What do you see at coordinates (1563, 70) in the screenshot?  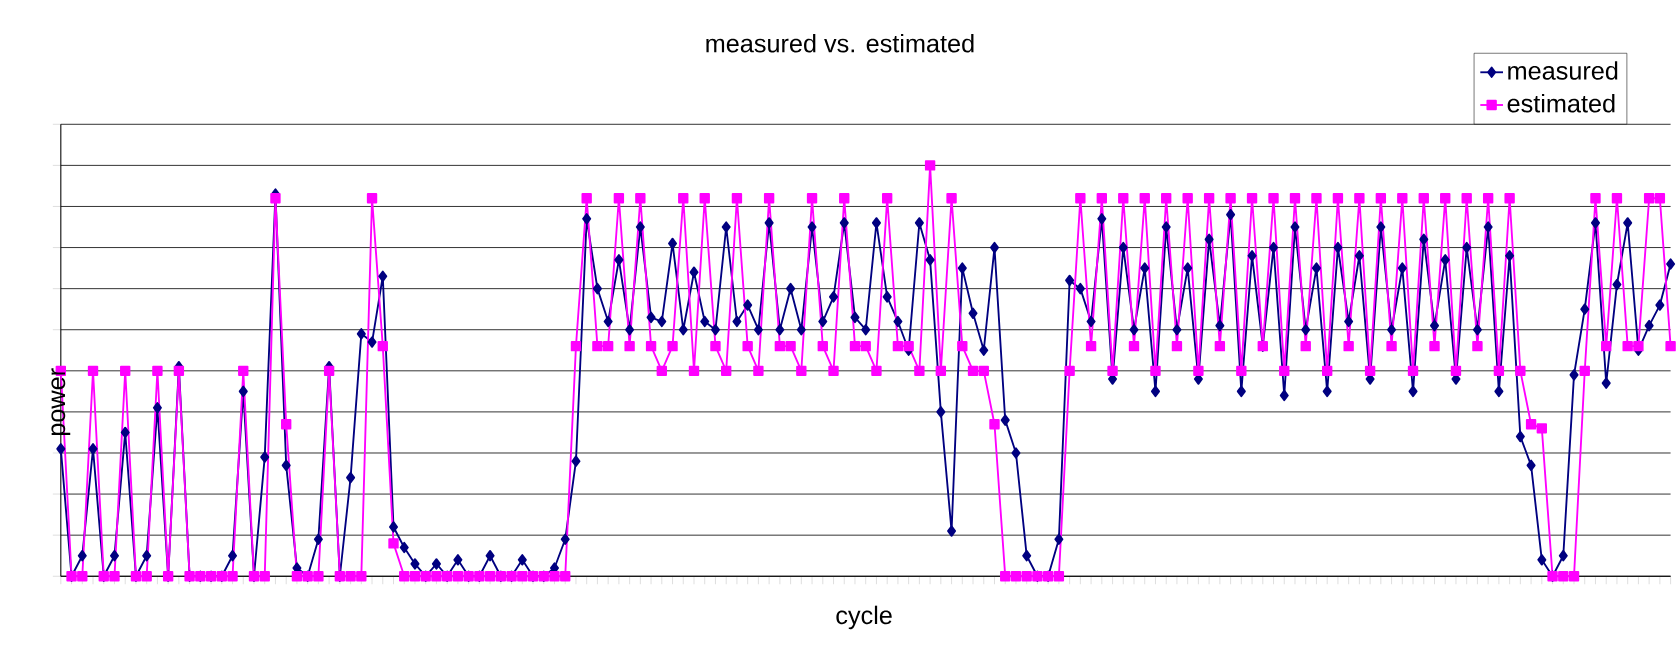 I see `legend-label: measured` at bounding box center [1563, 70].